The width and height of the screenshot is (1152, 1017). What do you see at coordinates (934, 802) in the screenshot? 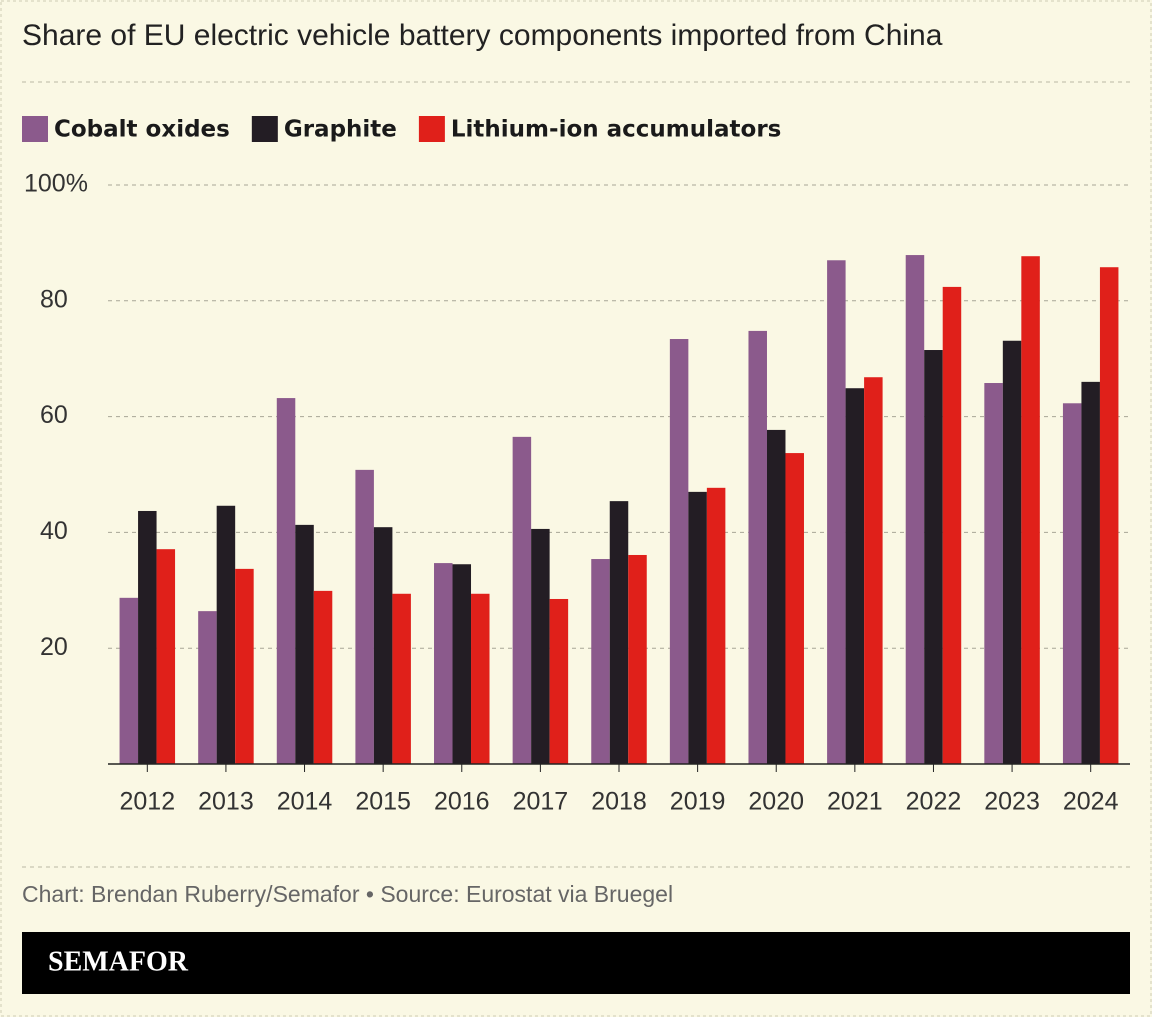
I see `x-tick-label: 2022` at bounding box center [934, 802].